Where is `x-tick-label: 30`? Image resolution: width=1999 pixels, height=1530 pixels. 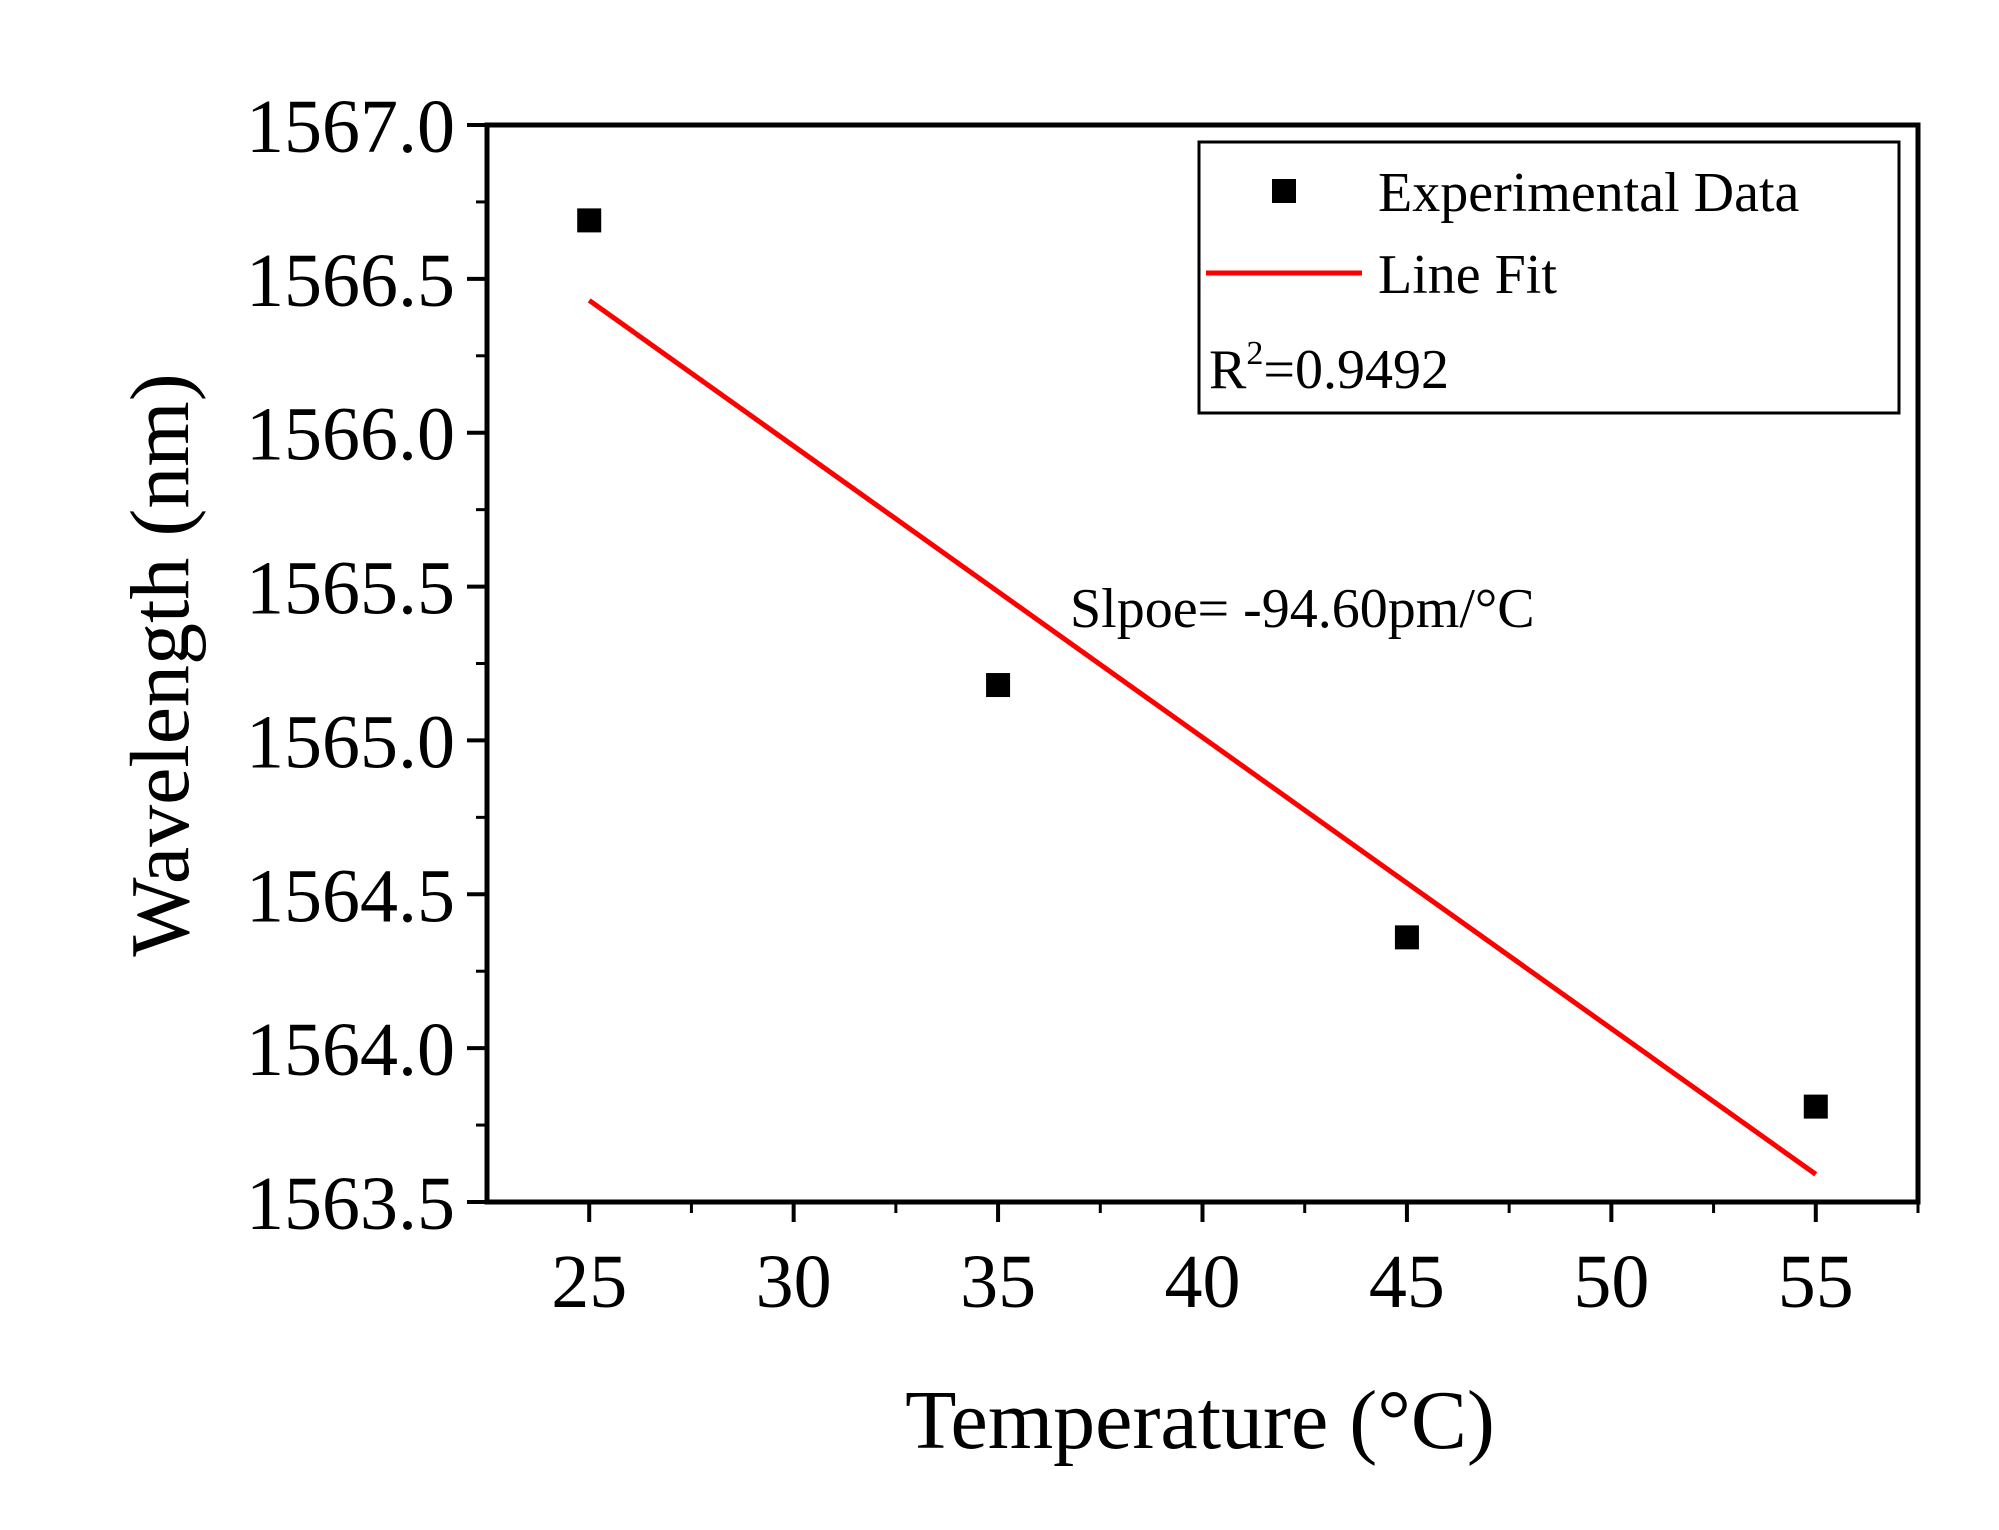
x-tick-label: 30 is located at coordinates (794, 1282).